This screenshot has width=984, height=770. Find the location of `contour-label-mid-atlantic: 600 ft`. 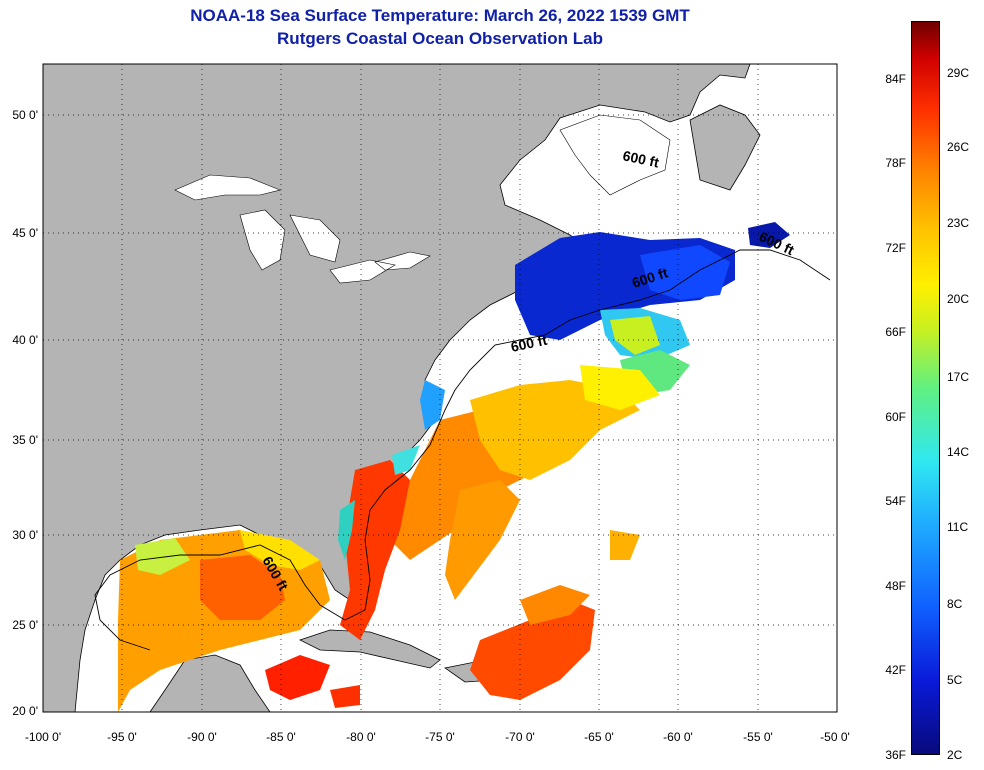

contour-label-mid-atlantic: 600 ft is located at coordinates (528, 343).